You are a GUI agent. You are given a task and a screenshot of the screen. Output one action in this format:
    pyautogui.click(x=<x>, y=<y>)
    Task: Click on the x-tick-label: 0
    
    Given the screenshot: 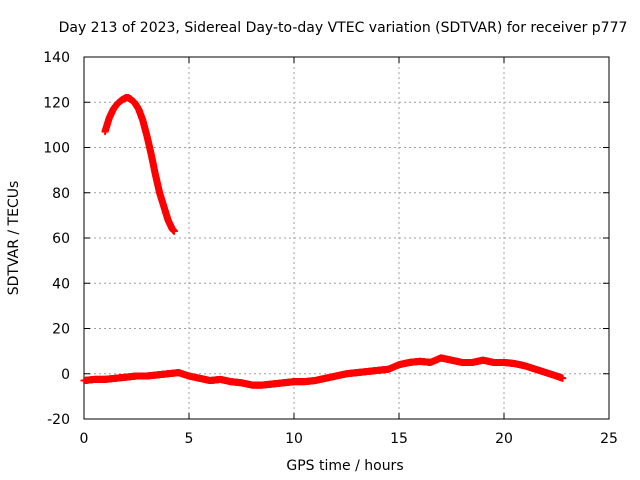 What is the action you would take?
    pyautogui.click(x=84, y=439)
    